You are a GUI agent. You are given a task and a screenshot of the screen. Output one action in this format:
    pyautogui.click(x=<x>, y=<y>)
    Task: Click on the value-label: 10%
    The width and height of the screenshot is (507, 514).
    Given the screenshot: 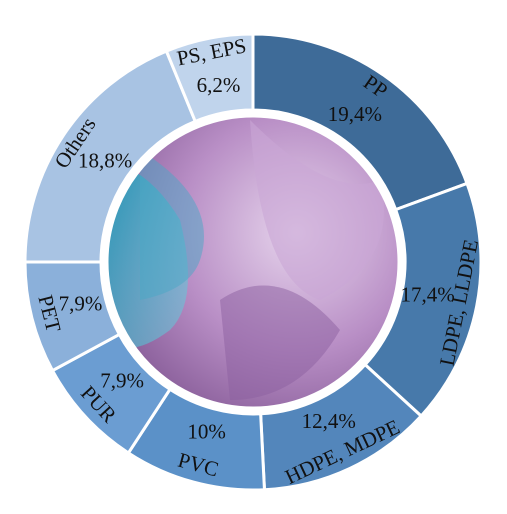 What is the action you would take?
    pyautogui.click(x=206, y=432)
    